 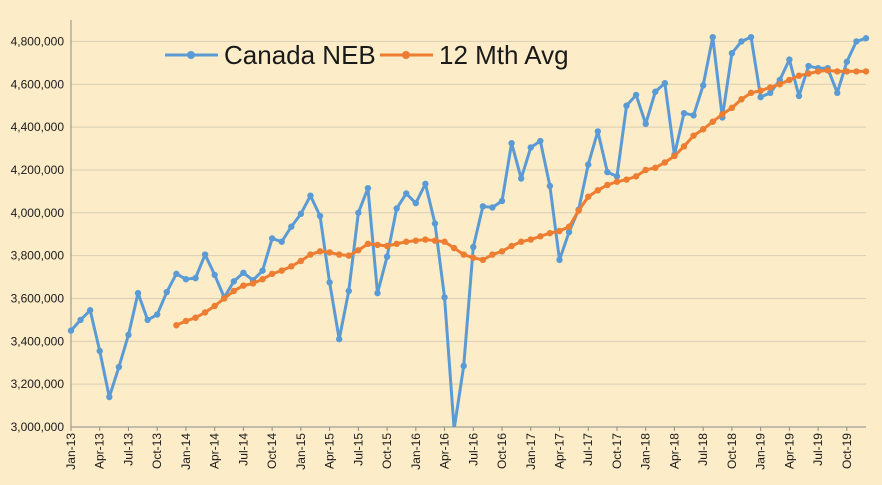 What do you see at coordinates (646, 451) in the screenshot?
I see `x-tick-label: Jan-18` at bounding box center [646, 451].